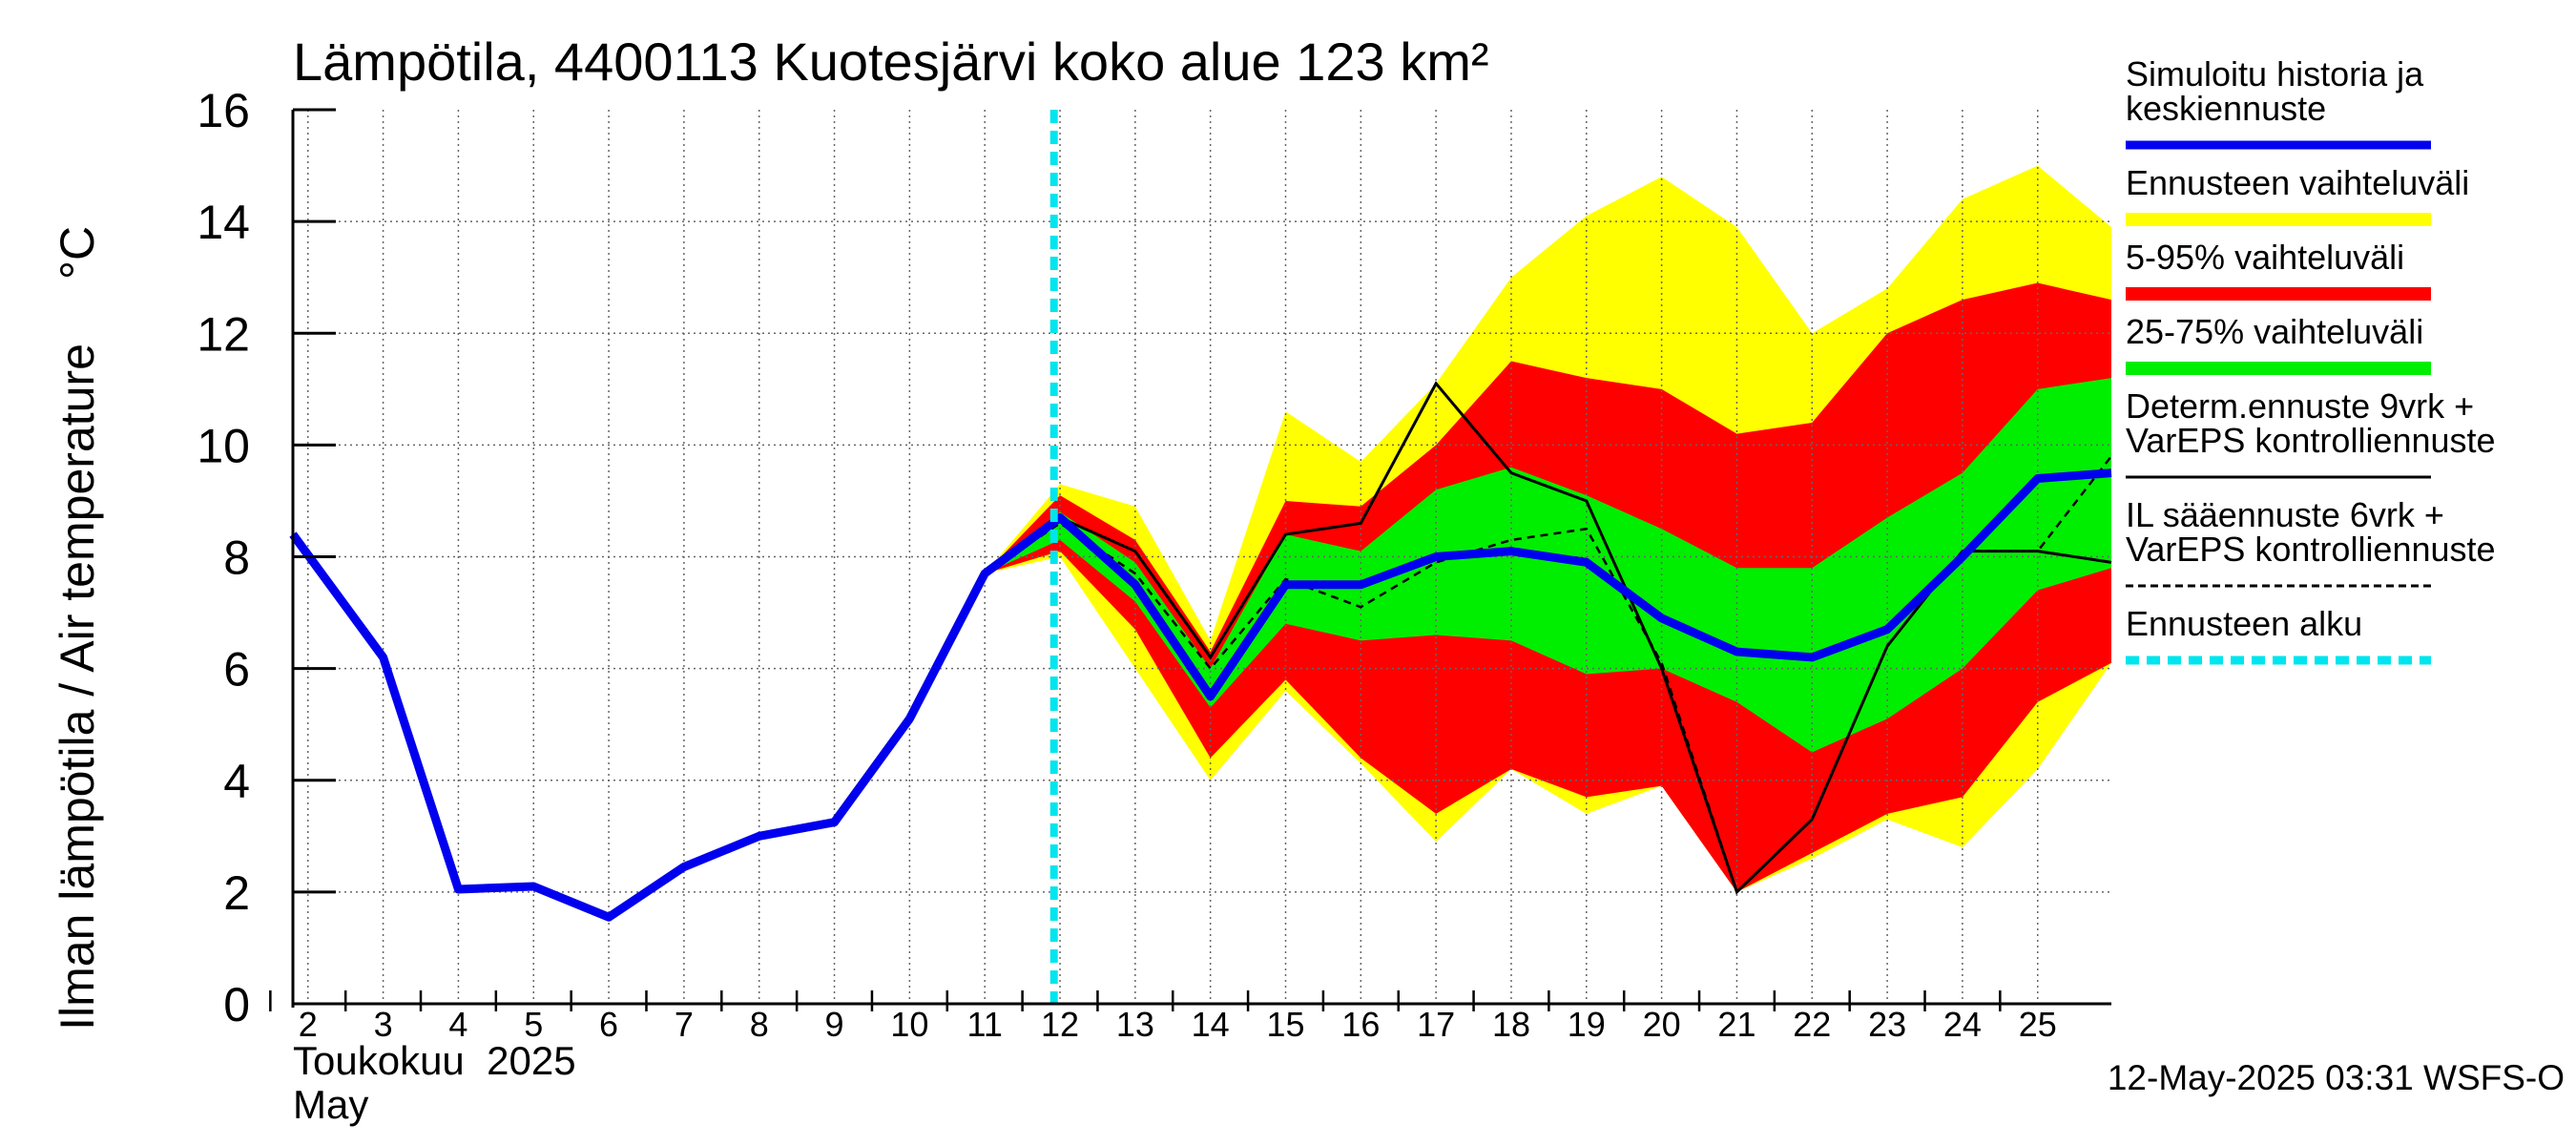  What do you see at coordinates (330, 1104) in the screenshot?
I see `x-month-label-english: May` at bounding box center [330, 1104].